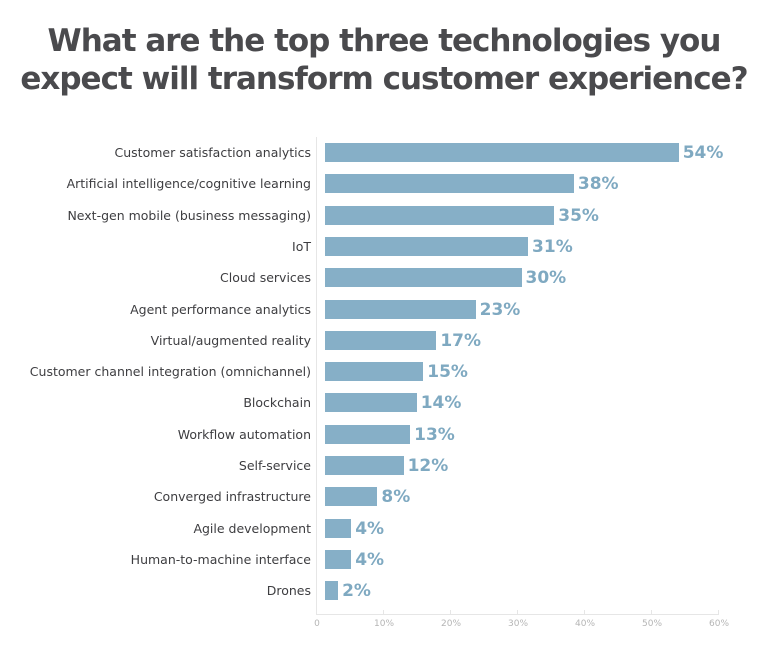 This screenshot has width=768, height=663. What do you see at coordinates (428, 466) in the screenshot?
I see `value-label: 12%` at bounding box center [428, 466].